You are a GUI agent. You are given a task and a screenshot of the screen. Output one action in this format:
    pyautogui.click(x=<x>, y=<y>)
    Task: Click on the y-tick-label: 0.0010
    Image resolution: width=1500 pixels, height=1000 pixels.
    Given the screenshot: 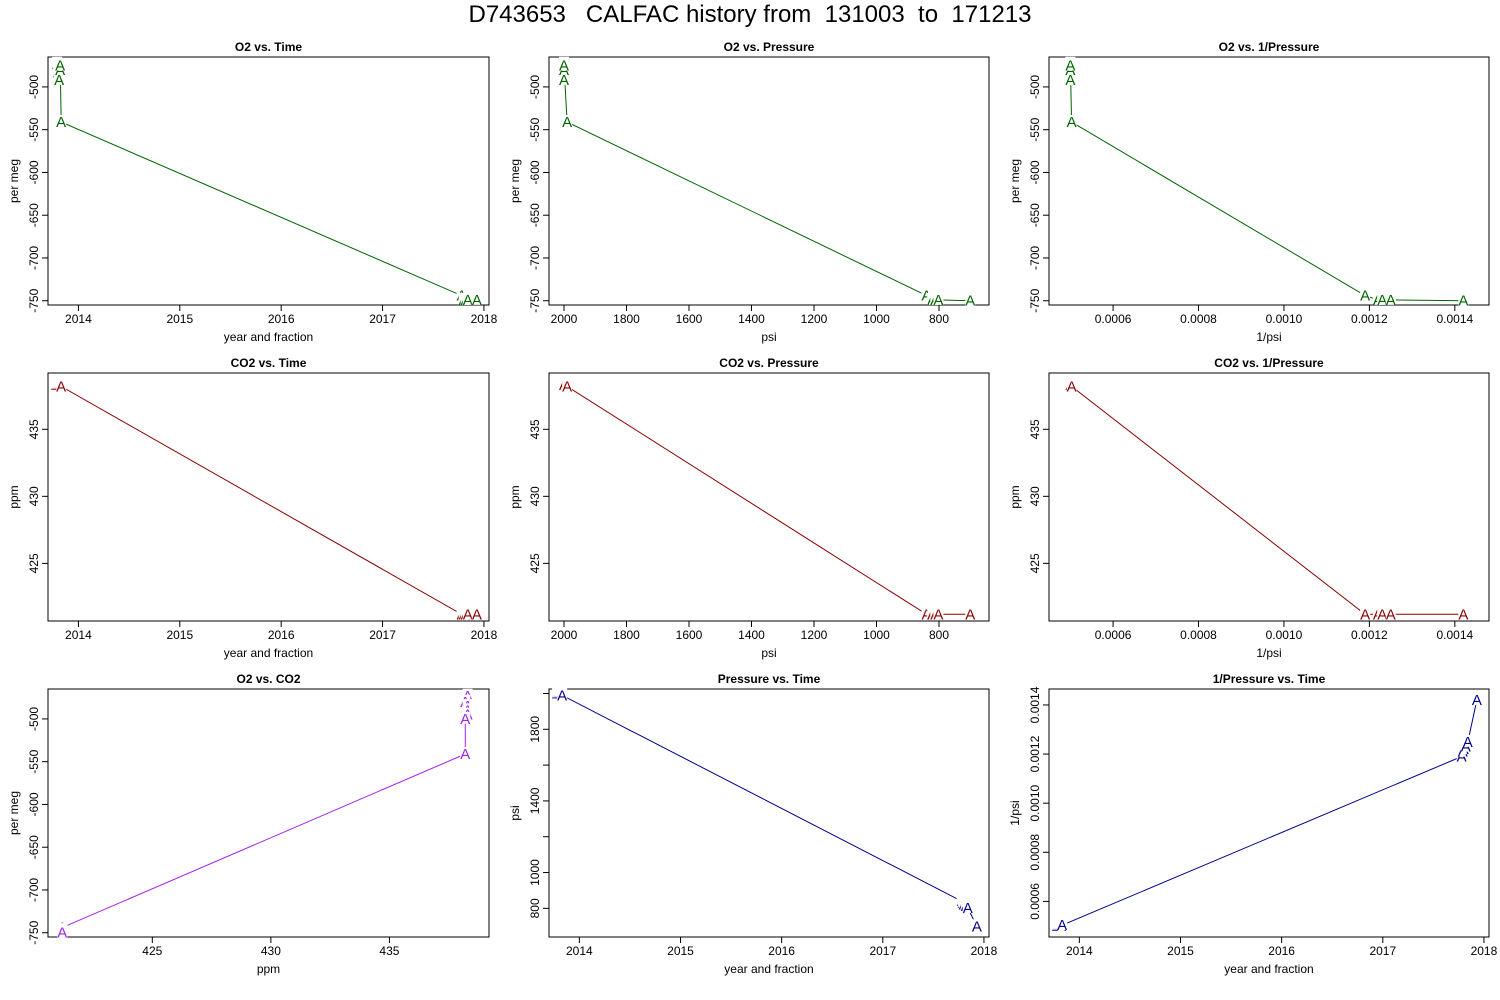 What is the action you would take?
    pyautogui.click(x=1035, y=803)
    